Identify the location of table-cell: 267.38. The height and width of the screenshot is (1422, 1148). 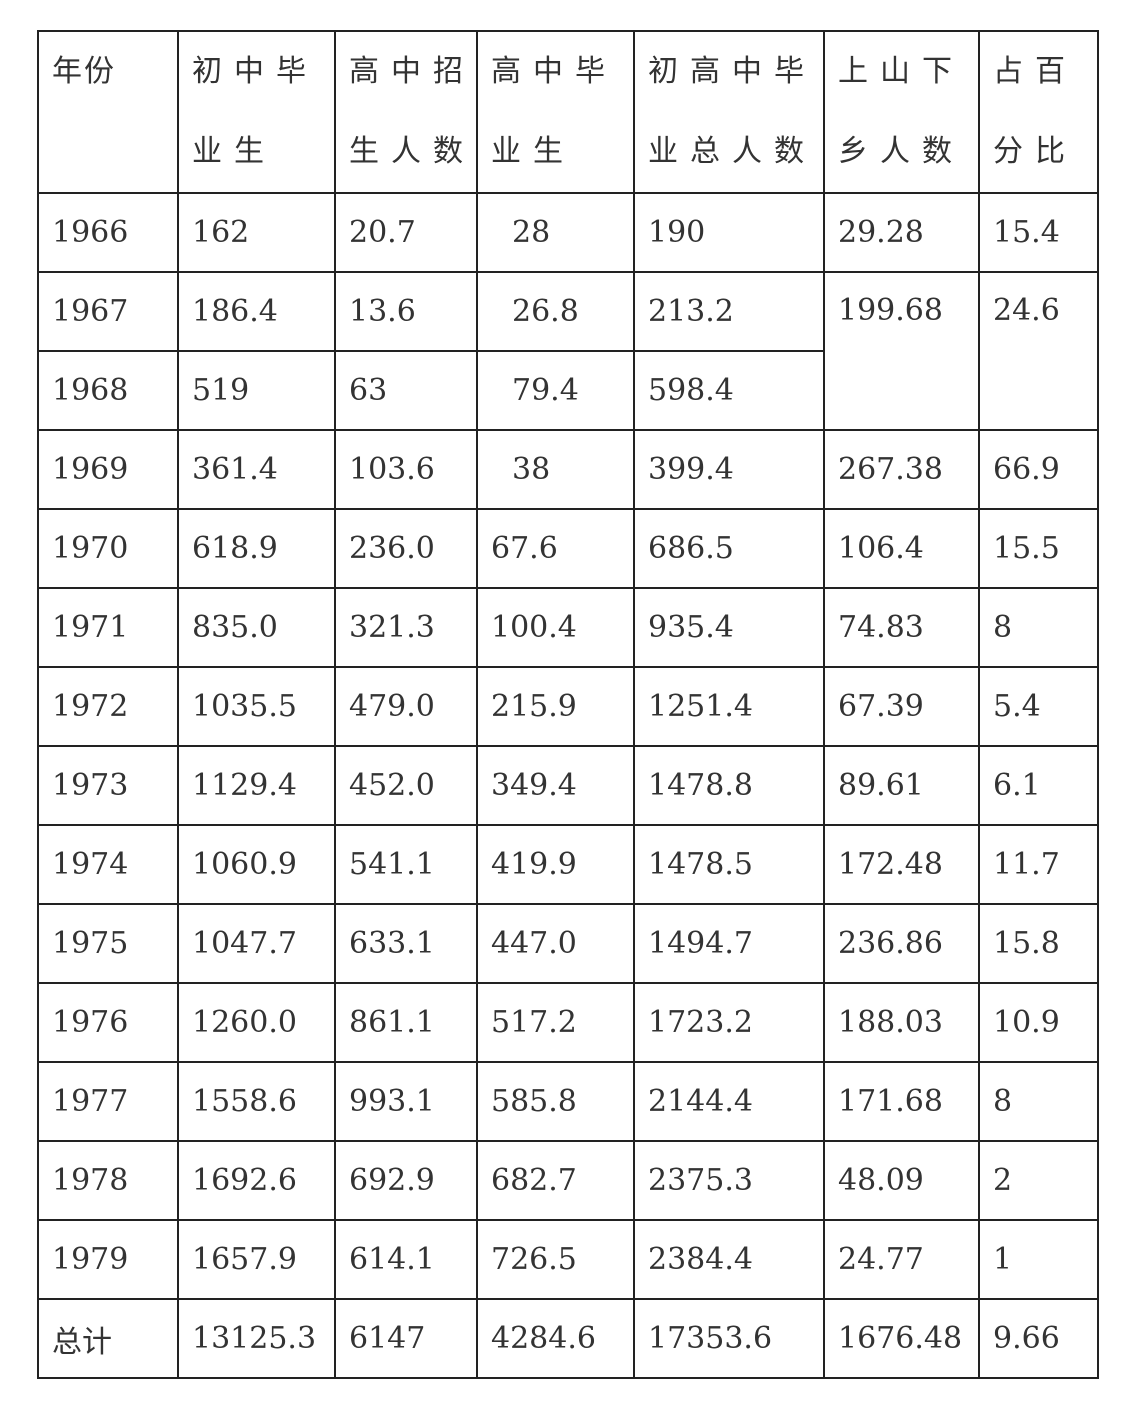
(901, 469).